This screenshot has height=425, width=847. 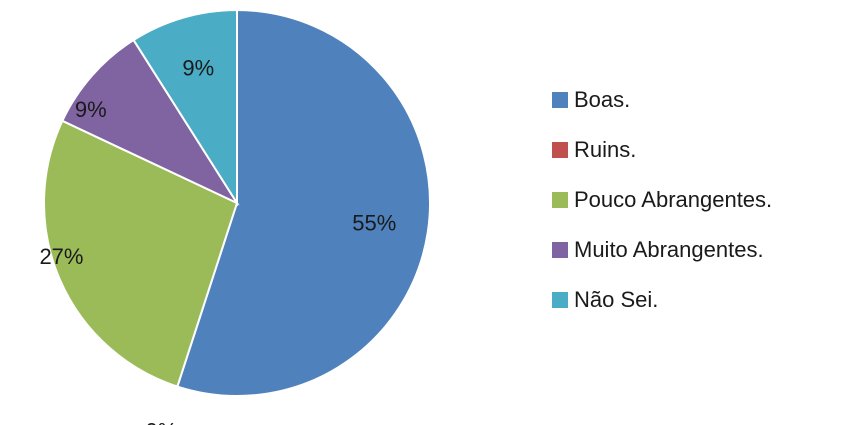 I want to click on legend-label-pouco-abrangentes: Pouco Abrangentes., so click(x=673, y=199).